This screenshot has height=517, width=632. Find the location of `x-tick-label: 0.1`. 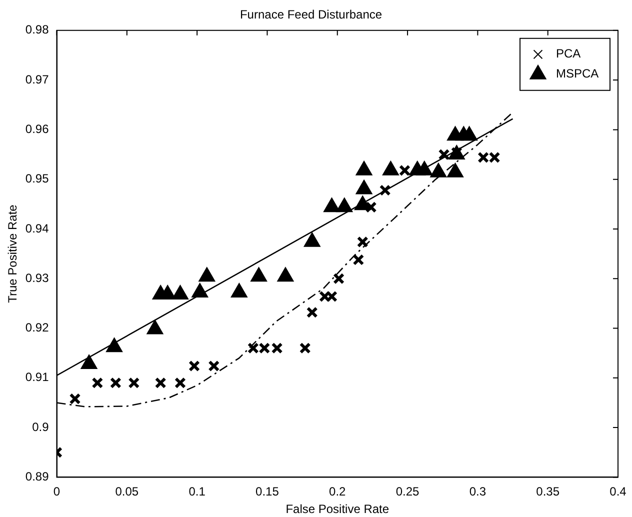

x-tick-label: 0.1 is located at coordinates (197, 491).